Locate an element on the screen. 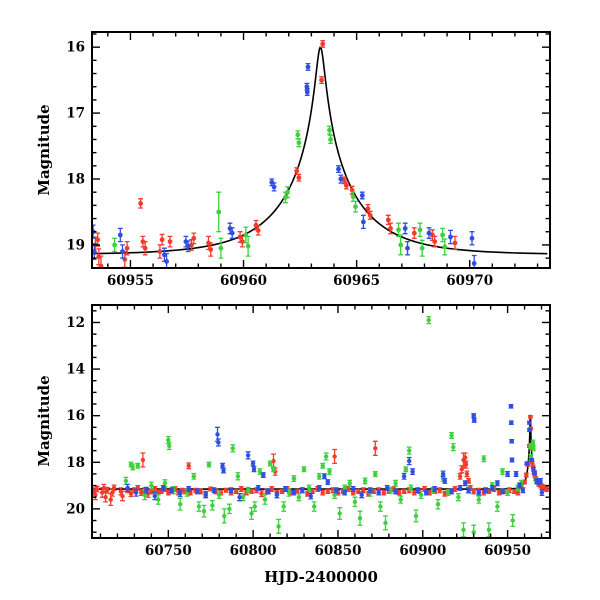 This screenshot has width=600, height=600. y-tick-label: 17 is located at coordinates (75, 114).